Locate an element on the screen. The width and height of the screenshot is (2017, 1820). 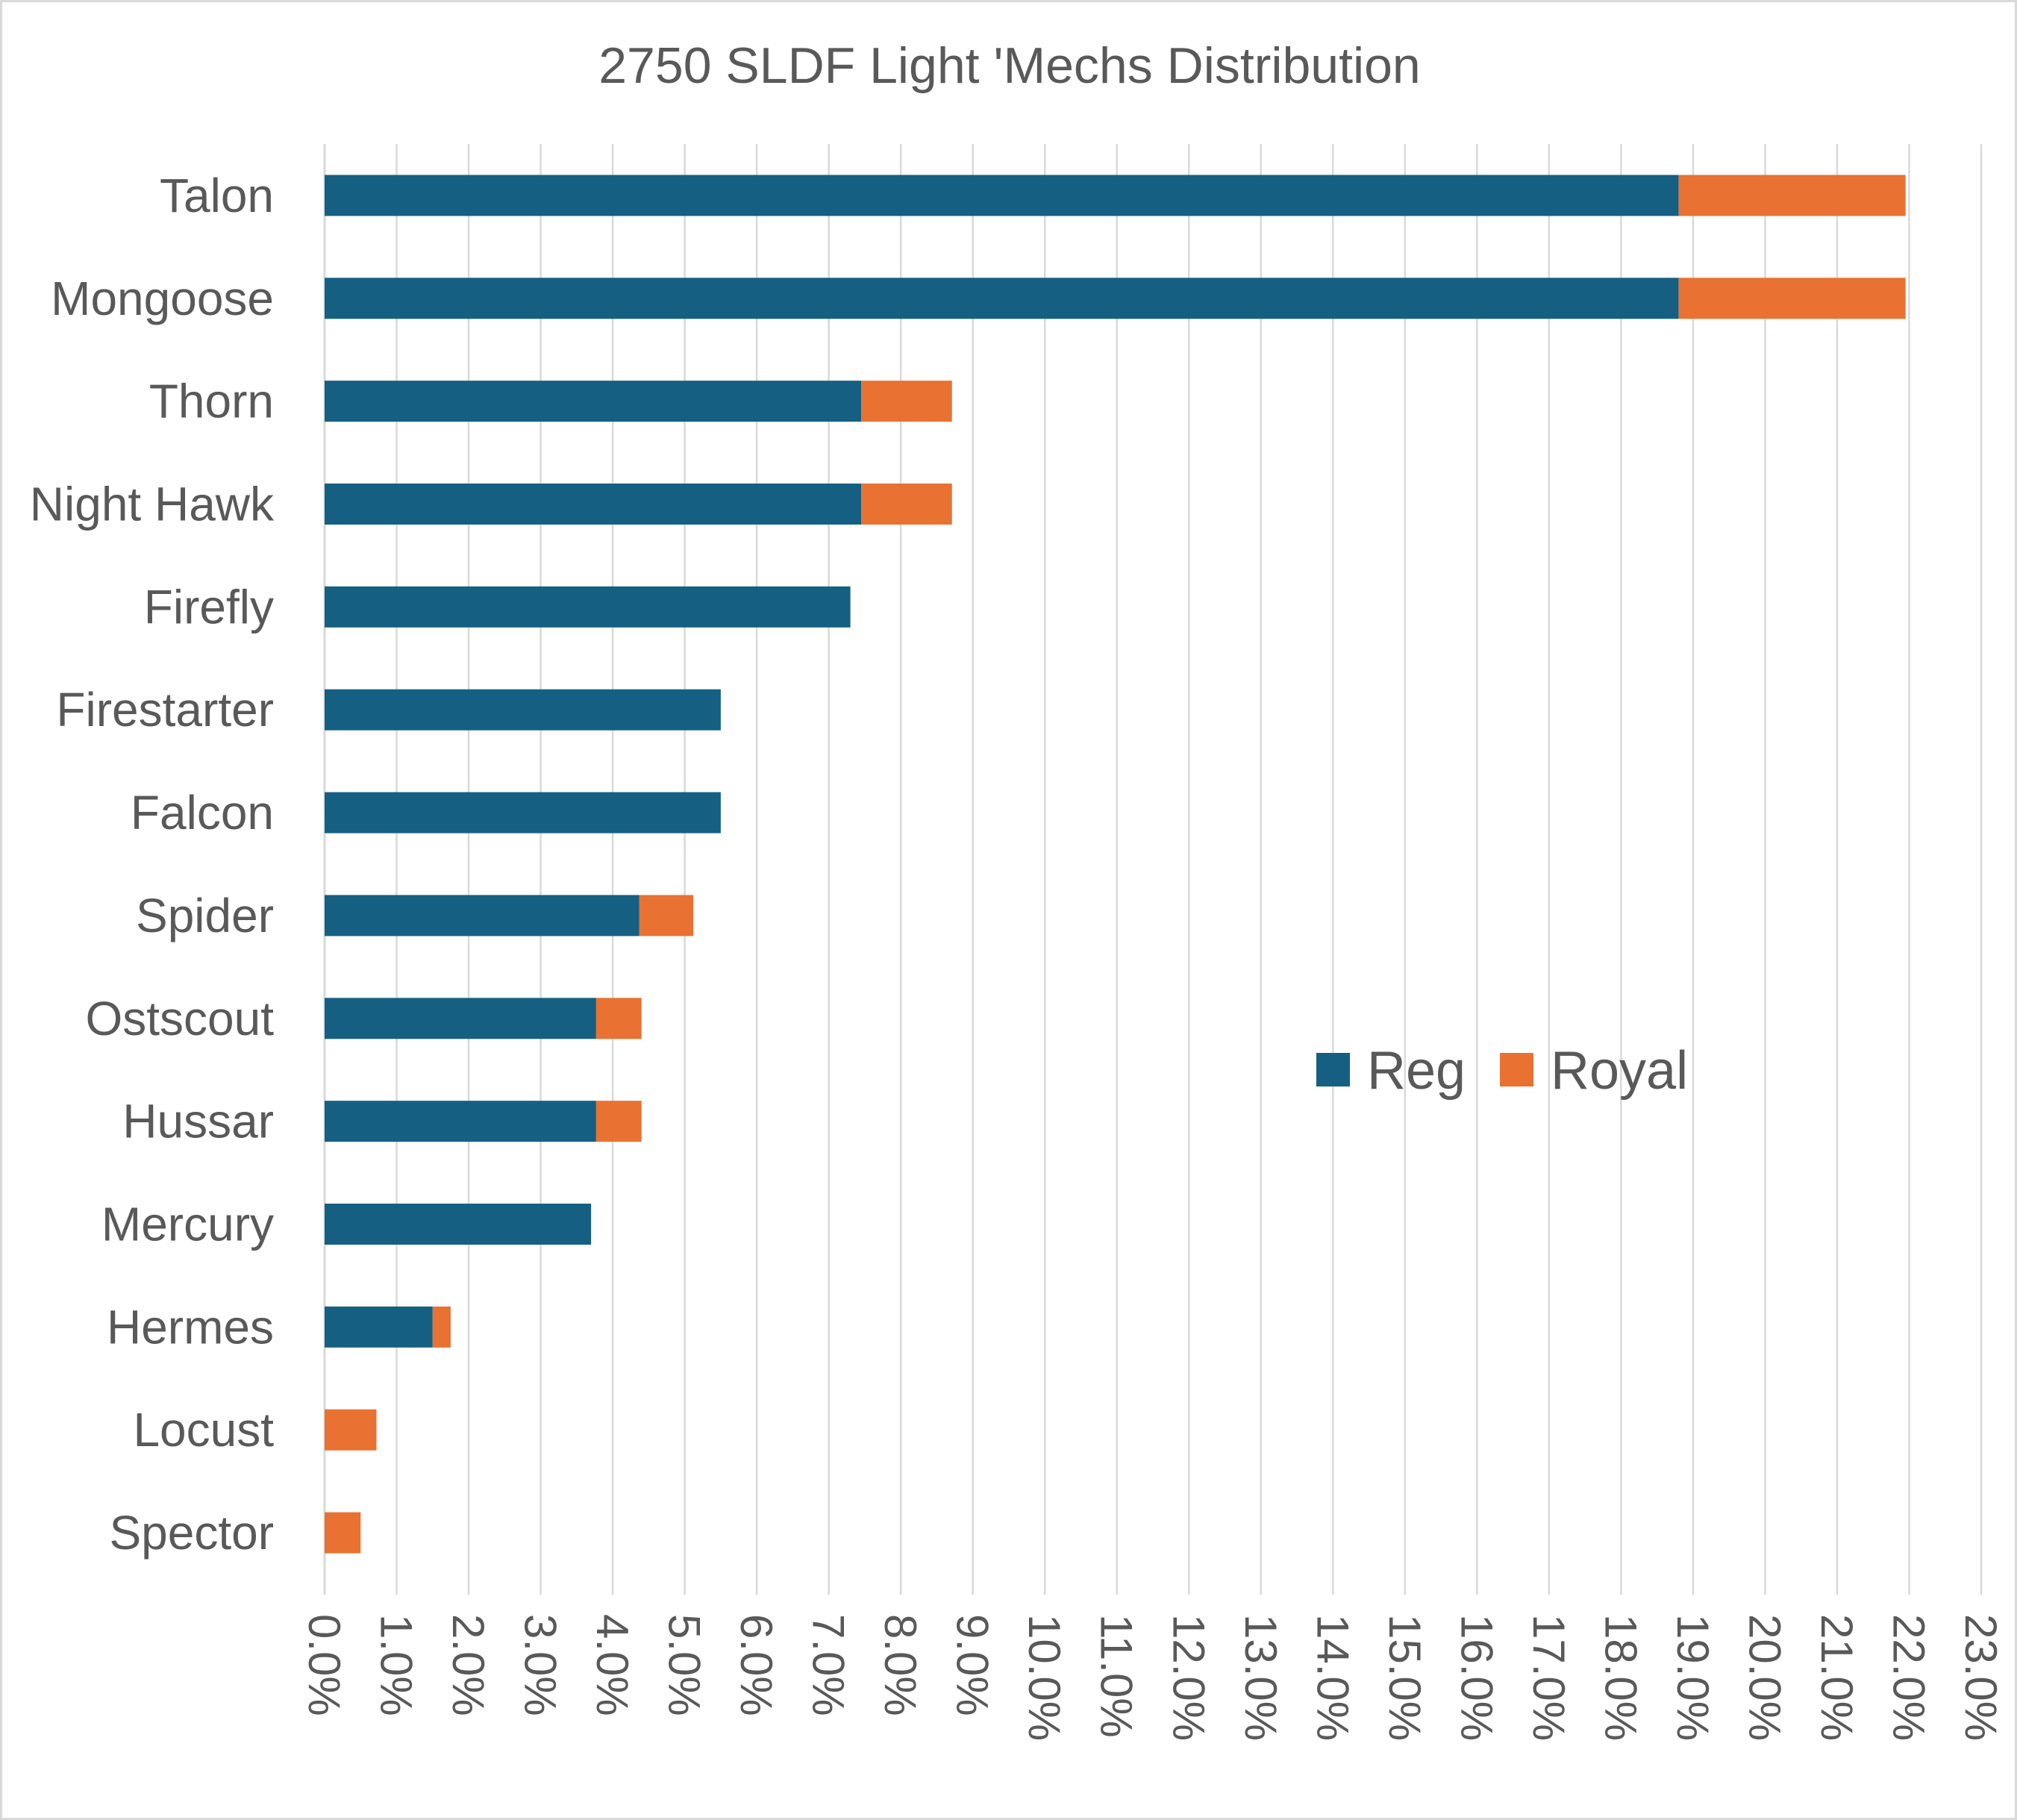
tick-label-2: 2.0% is located at coordinates (468, 1665).